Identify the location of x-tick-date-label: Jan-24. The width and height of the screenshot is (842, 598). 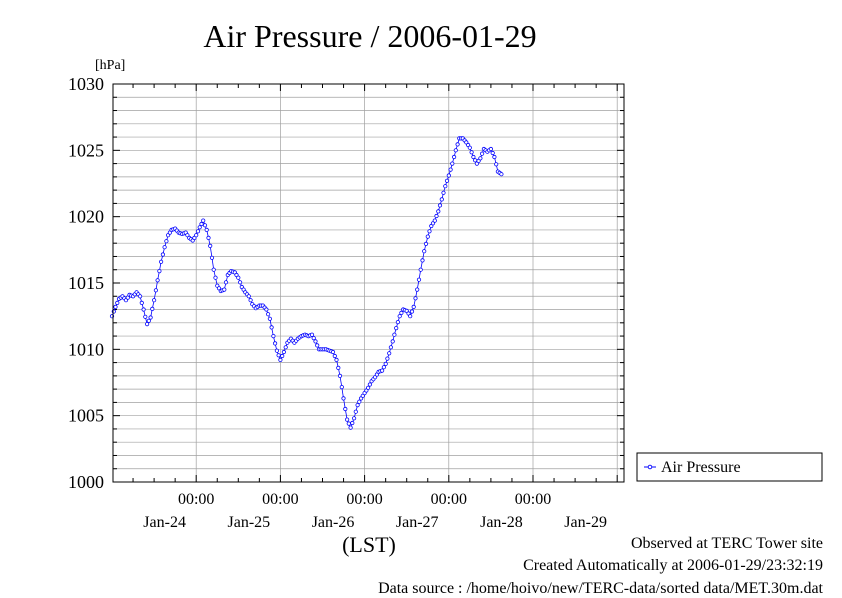
(164, 522).